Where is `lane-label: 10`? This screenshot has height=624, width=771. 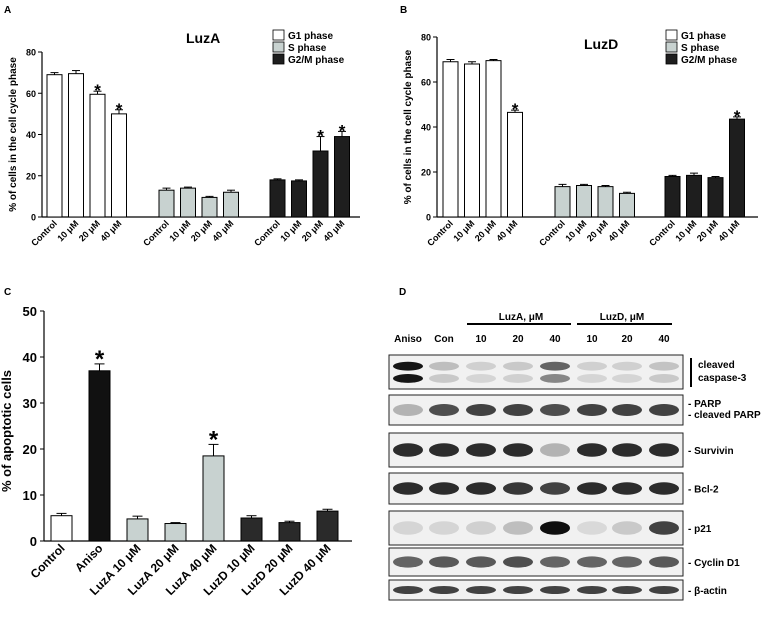 lane-label: 10 is located at coordinates (481, 339).